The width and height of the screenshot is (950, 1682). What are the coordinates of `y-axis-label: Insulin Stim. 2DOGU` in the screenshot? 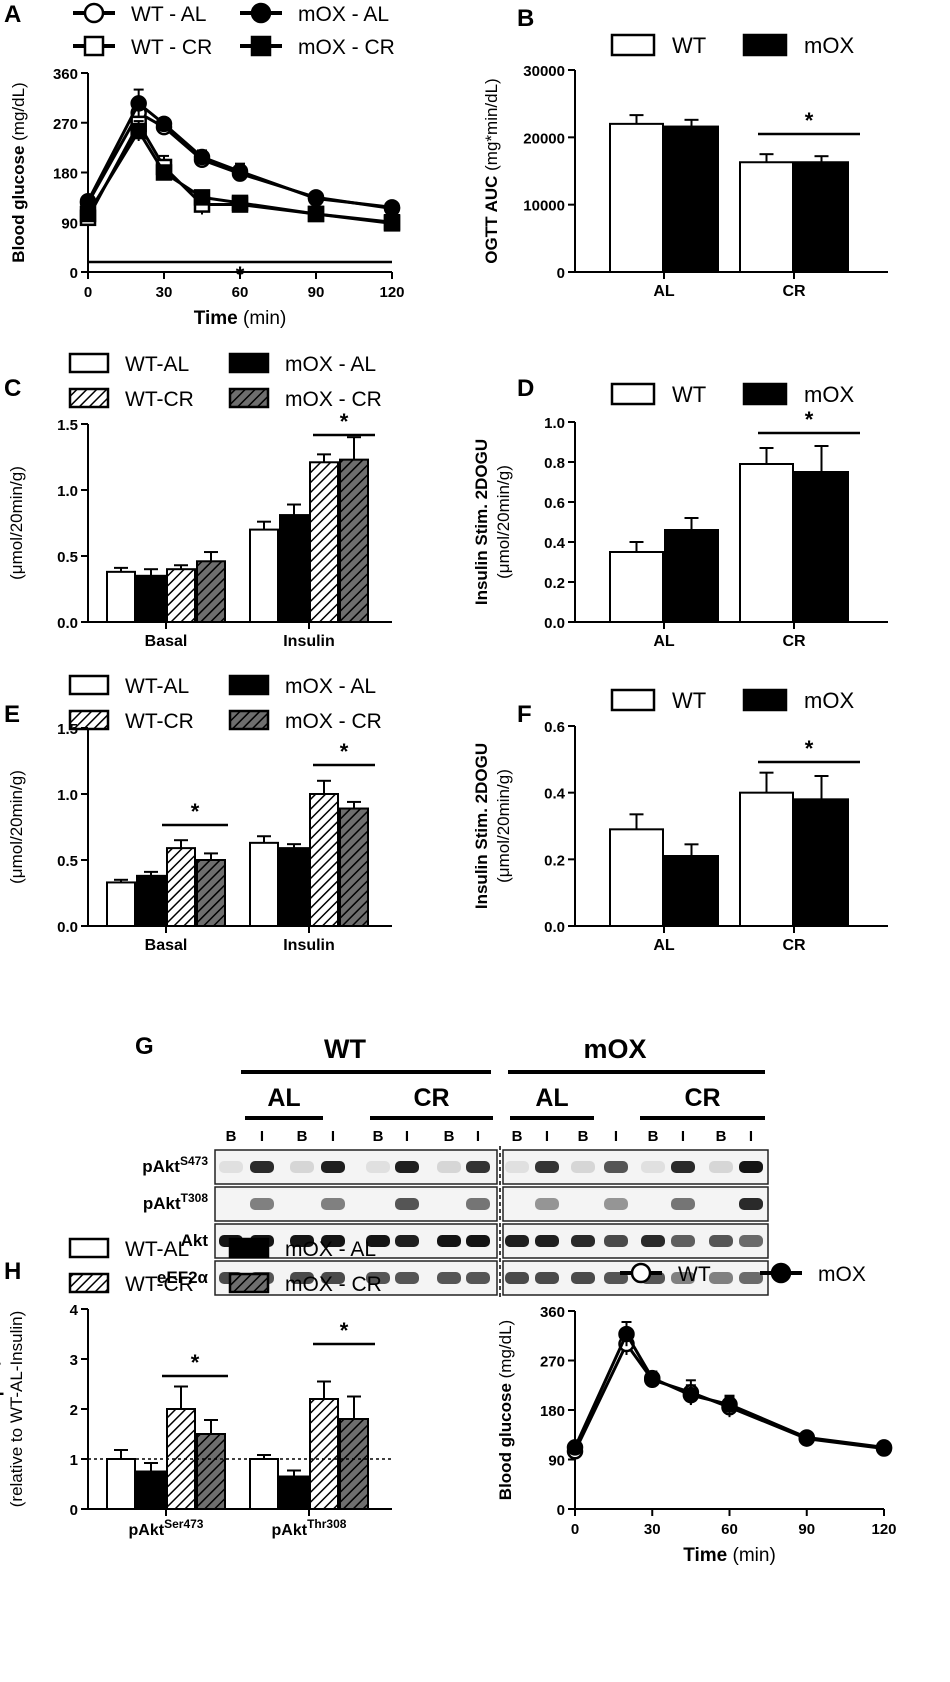 It's located at (481, 826).